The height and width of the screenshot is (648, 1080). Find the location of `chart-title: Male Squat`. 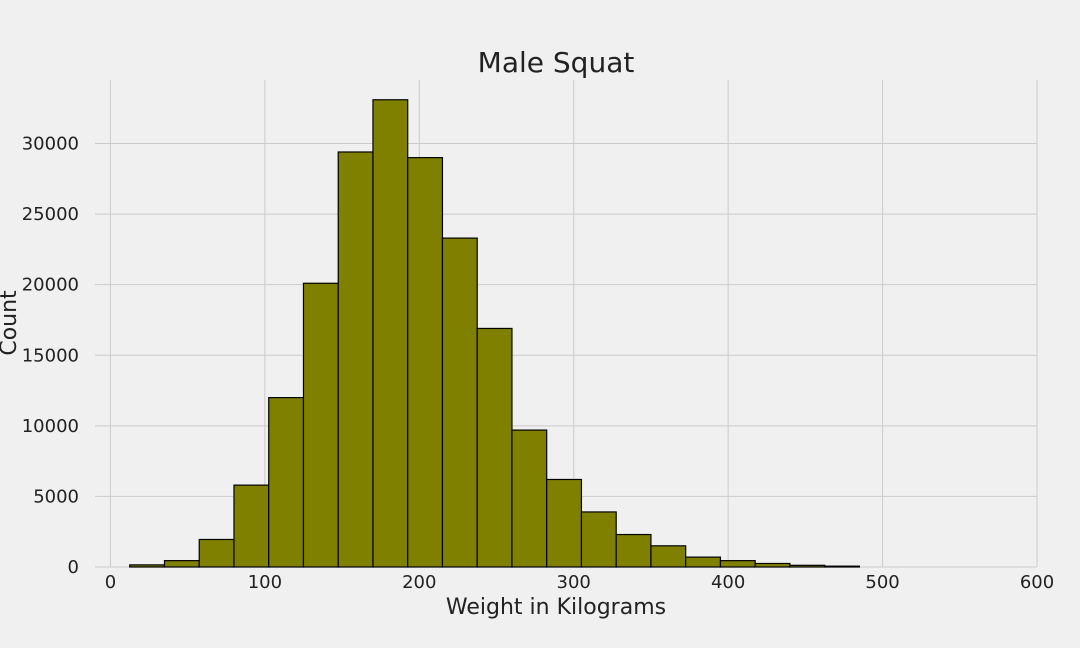

chart-title: Male Squat is located at coordinates (556, 62).